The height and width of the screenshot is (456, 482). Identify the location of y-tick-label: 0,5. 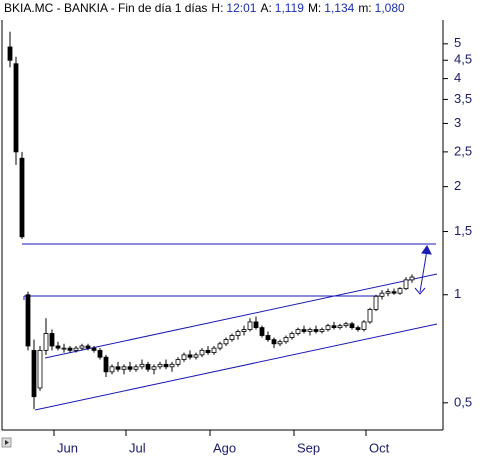
(463, 401).